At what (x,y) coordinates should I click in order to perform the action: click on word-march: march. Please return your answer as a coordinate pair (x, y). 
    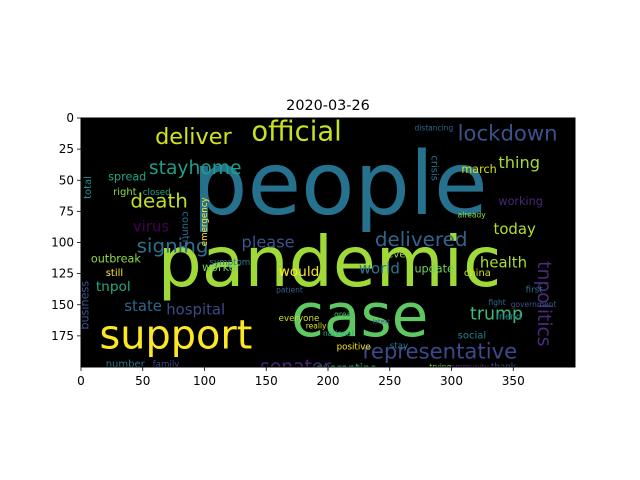
    Looking at the image, I should click on (478, 169).